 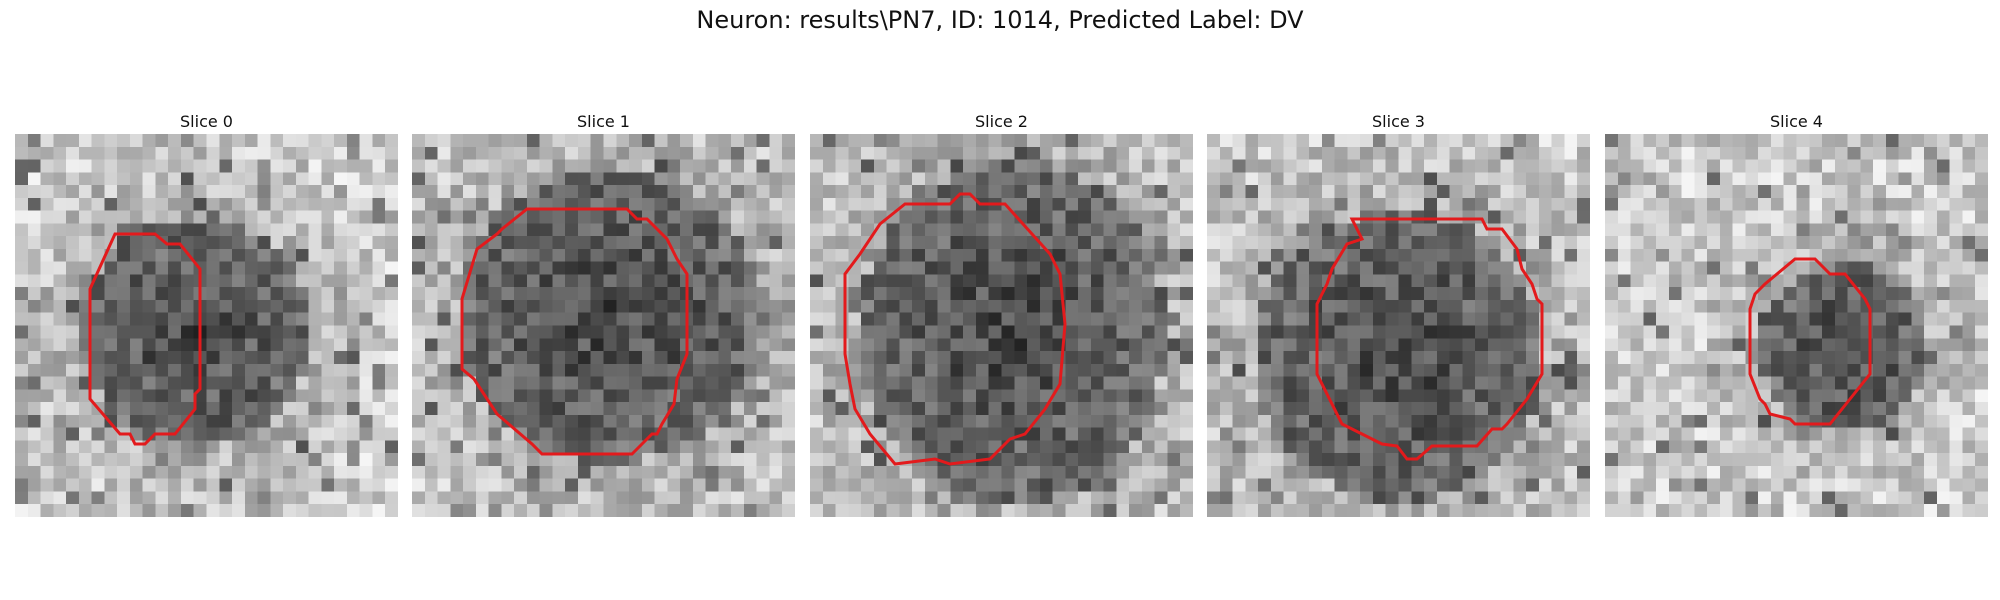 I want to click on slice-title: Slice 1, so click(x=603, y=121).